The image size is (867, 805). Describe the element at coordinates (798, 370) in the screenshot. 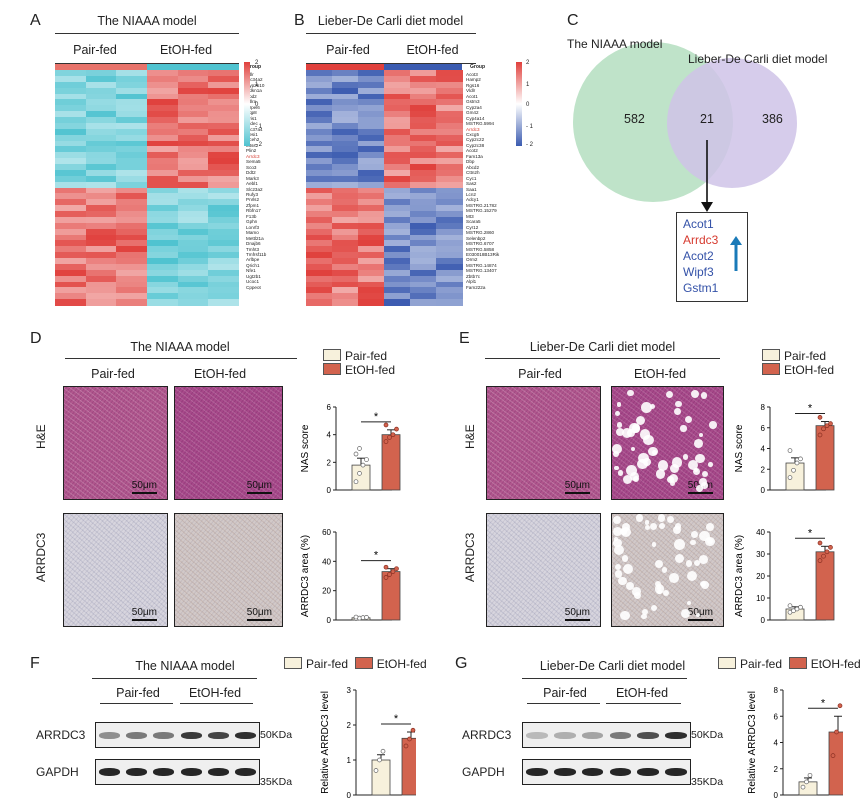

I see `panel-e-legend-etoh: EtOH-fed` at that location.